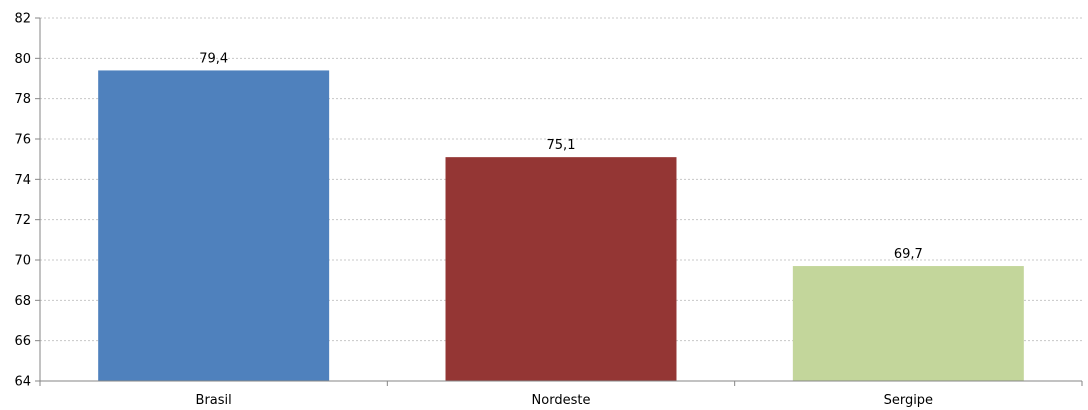 Image resolution: width=1088 pixels, height=410 pixels. I want to click on y-tick-label: 68, so click(22, 301).